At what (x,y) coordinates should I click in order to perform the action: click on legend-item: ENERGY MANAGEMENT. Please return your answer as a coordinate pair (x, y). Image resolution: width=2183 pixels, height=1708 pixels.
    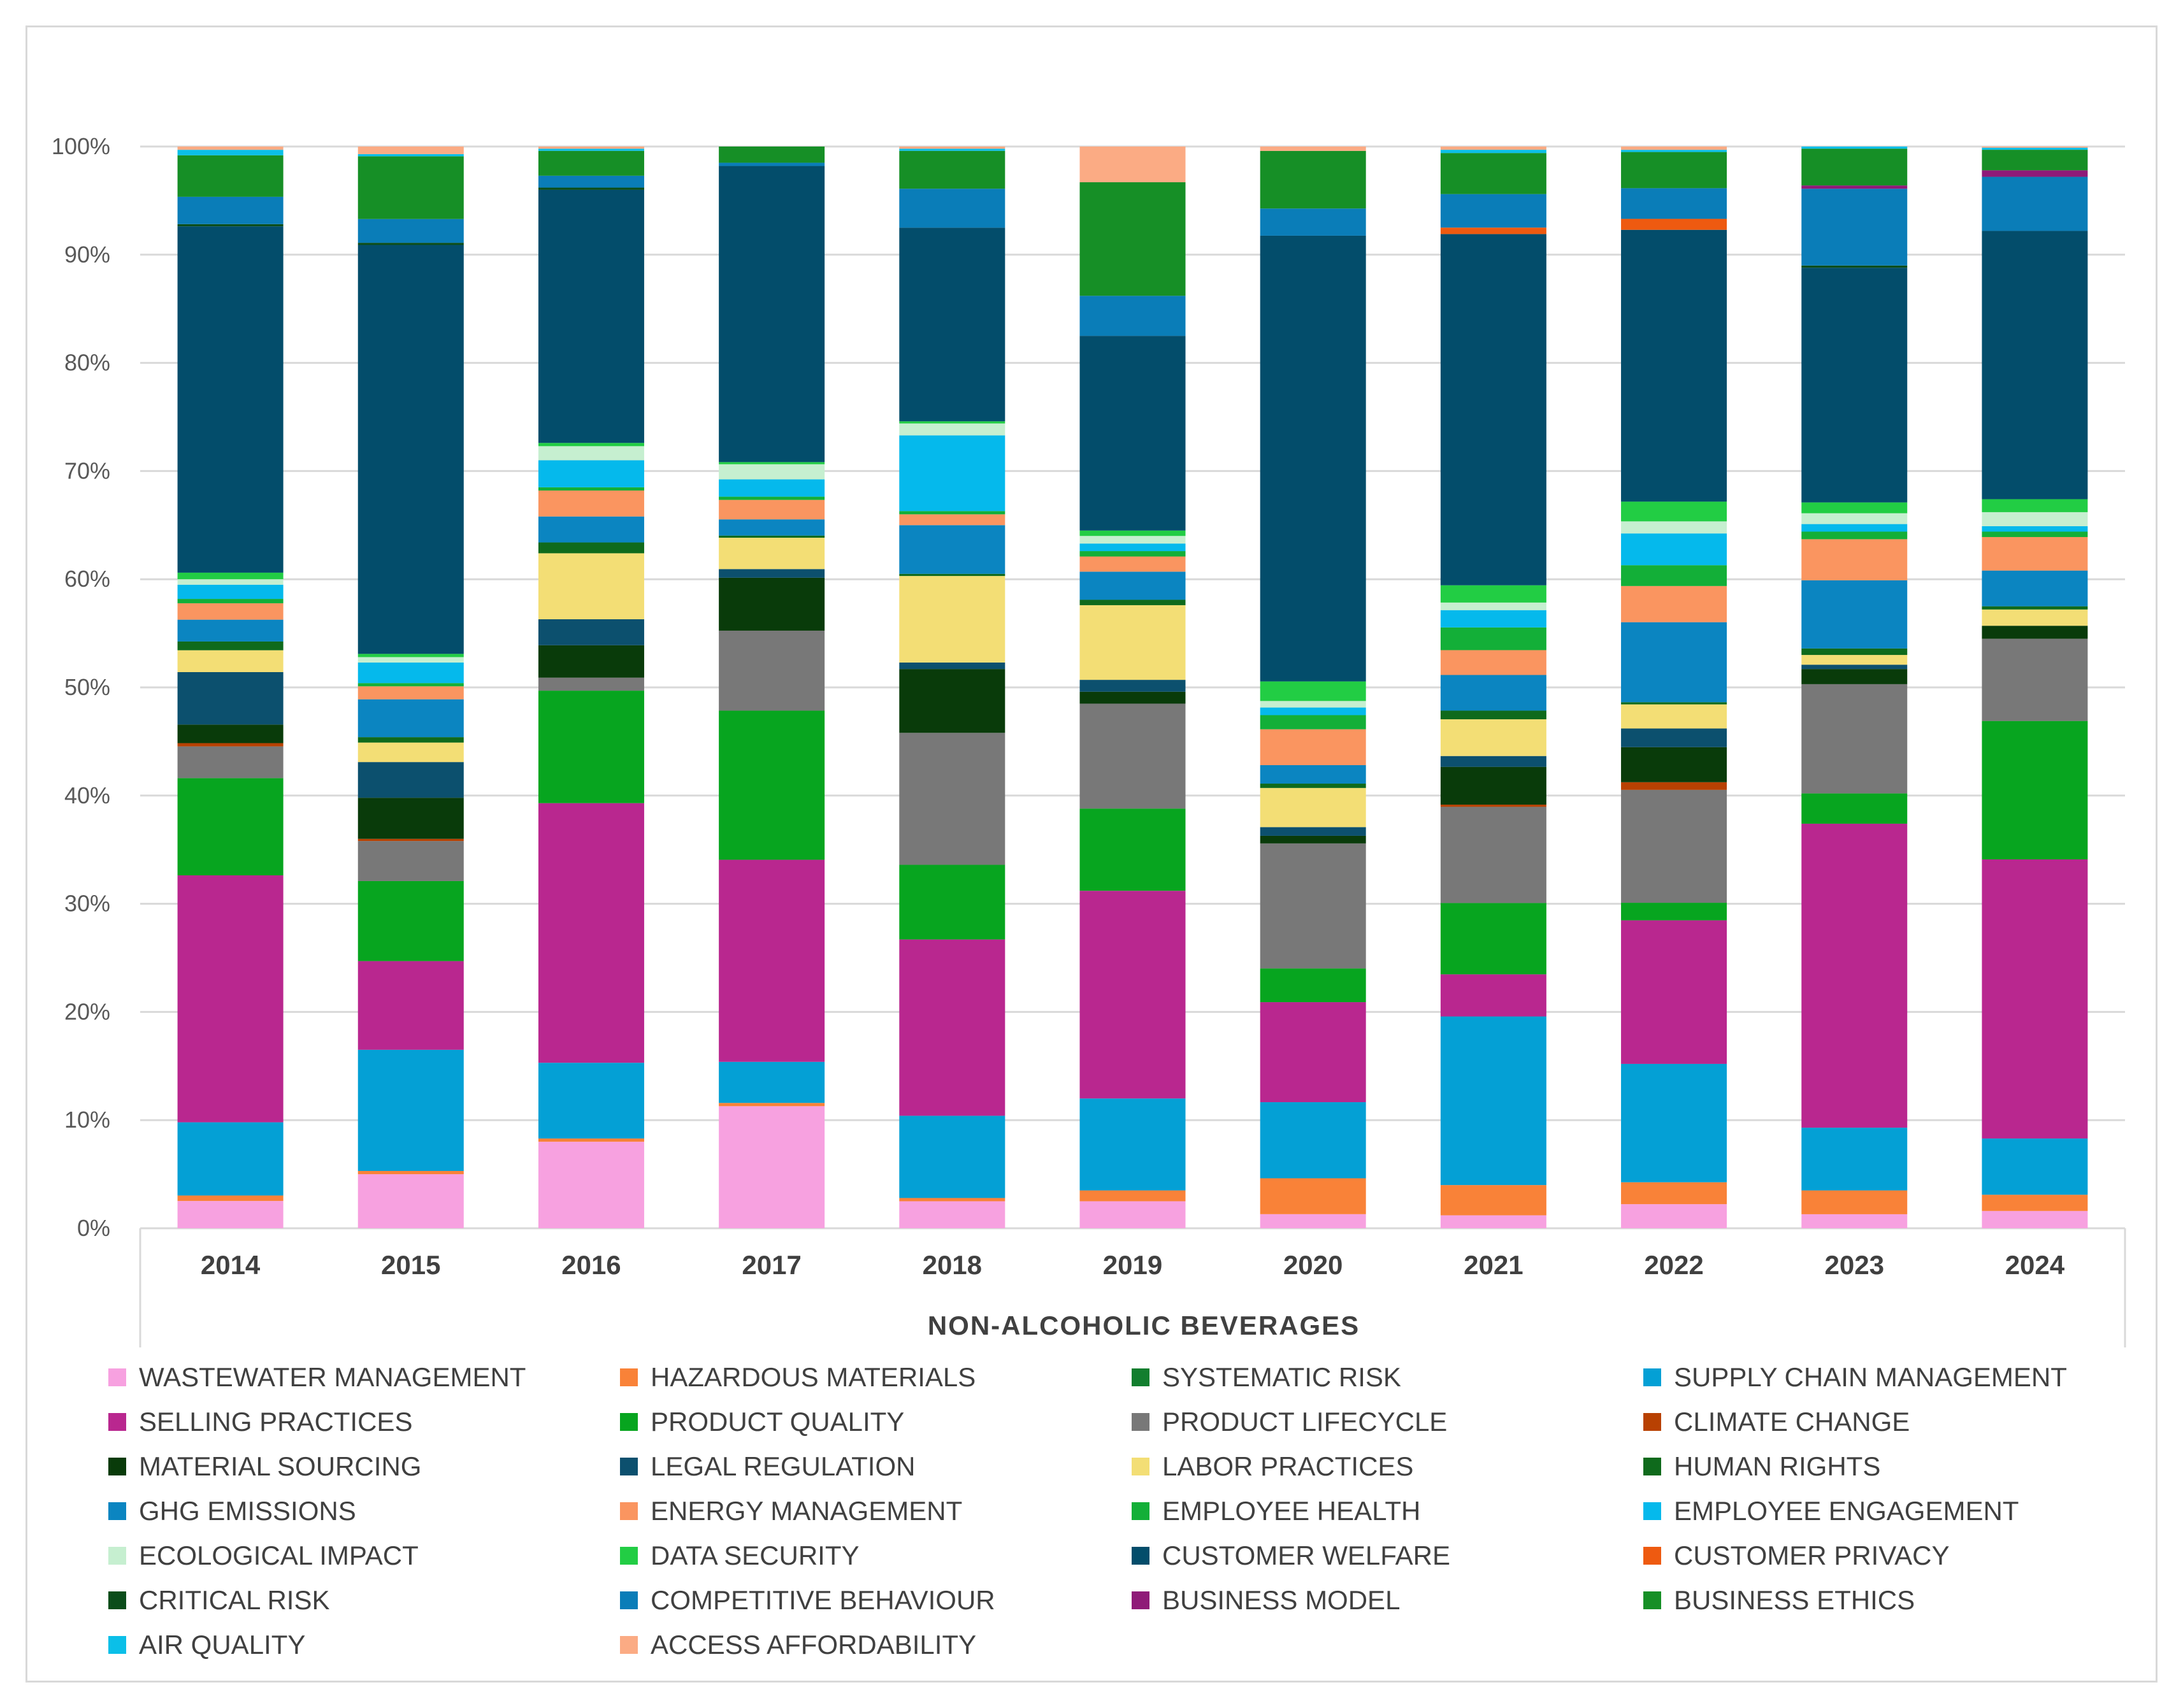
    Looking at the image, I should click on (876, 1511).